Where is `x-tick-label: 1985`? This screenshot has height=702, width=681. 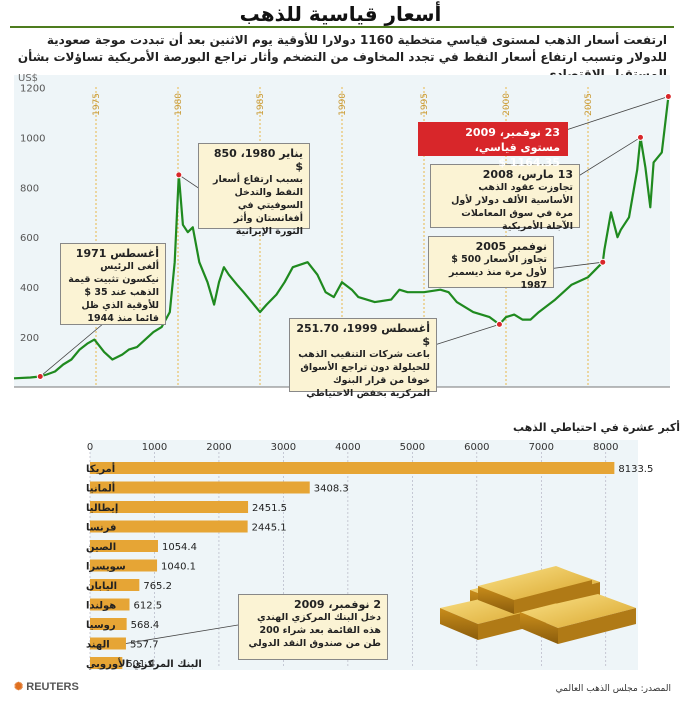 x-tick-label: 1985 is located at coordinates (261, 104).